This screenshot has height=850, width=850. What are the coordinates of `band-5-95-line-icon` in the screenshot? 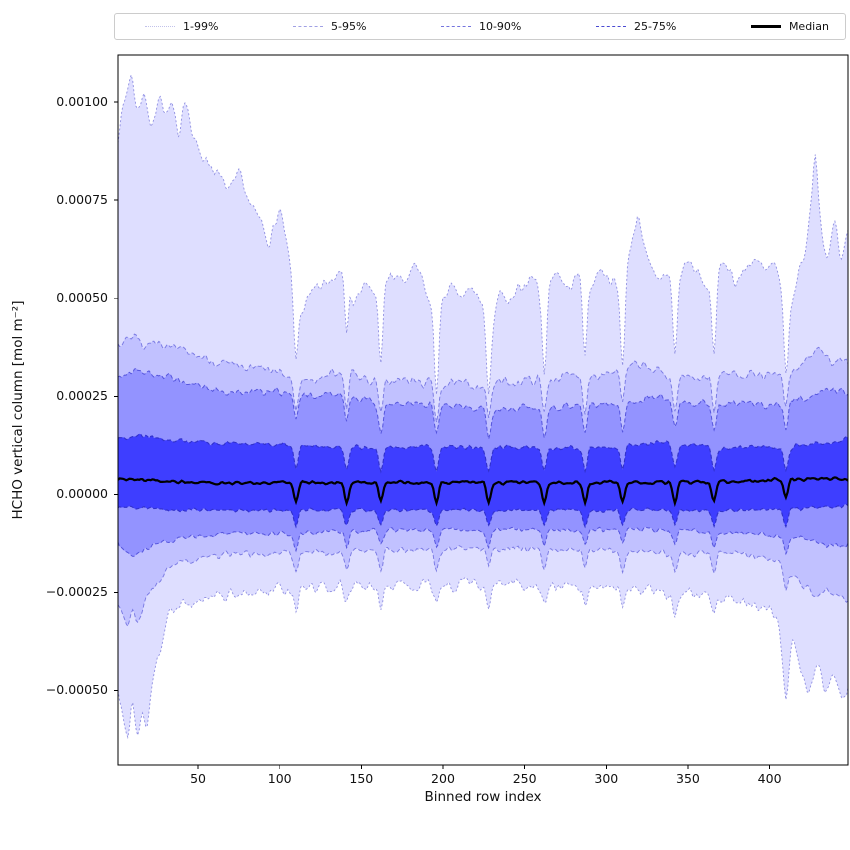 It's located at (307, 26).